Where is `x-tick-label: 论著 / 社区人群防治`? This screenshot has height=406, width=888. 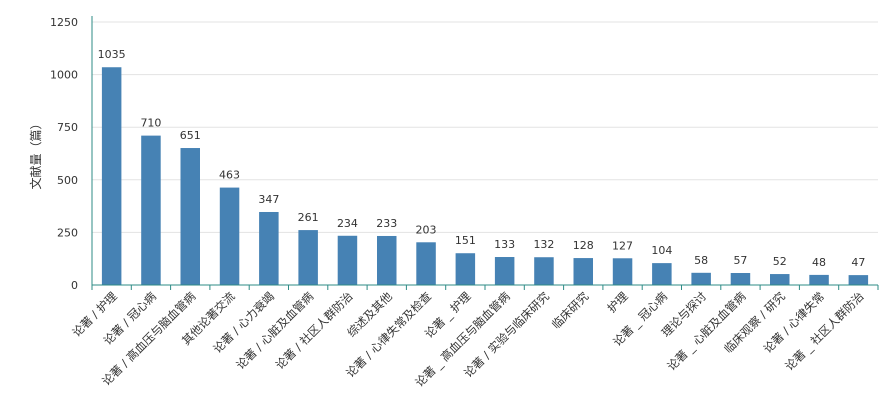
x-tick-label: 论著 / 社区人群防治 is located at coordinates (314, 330).